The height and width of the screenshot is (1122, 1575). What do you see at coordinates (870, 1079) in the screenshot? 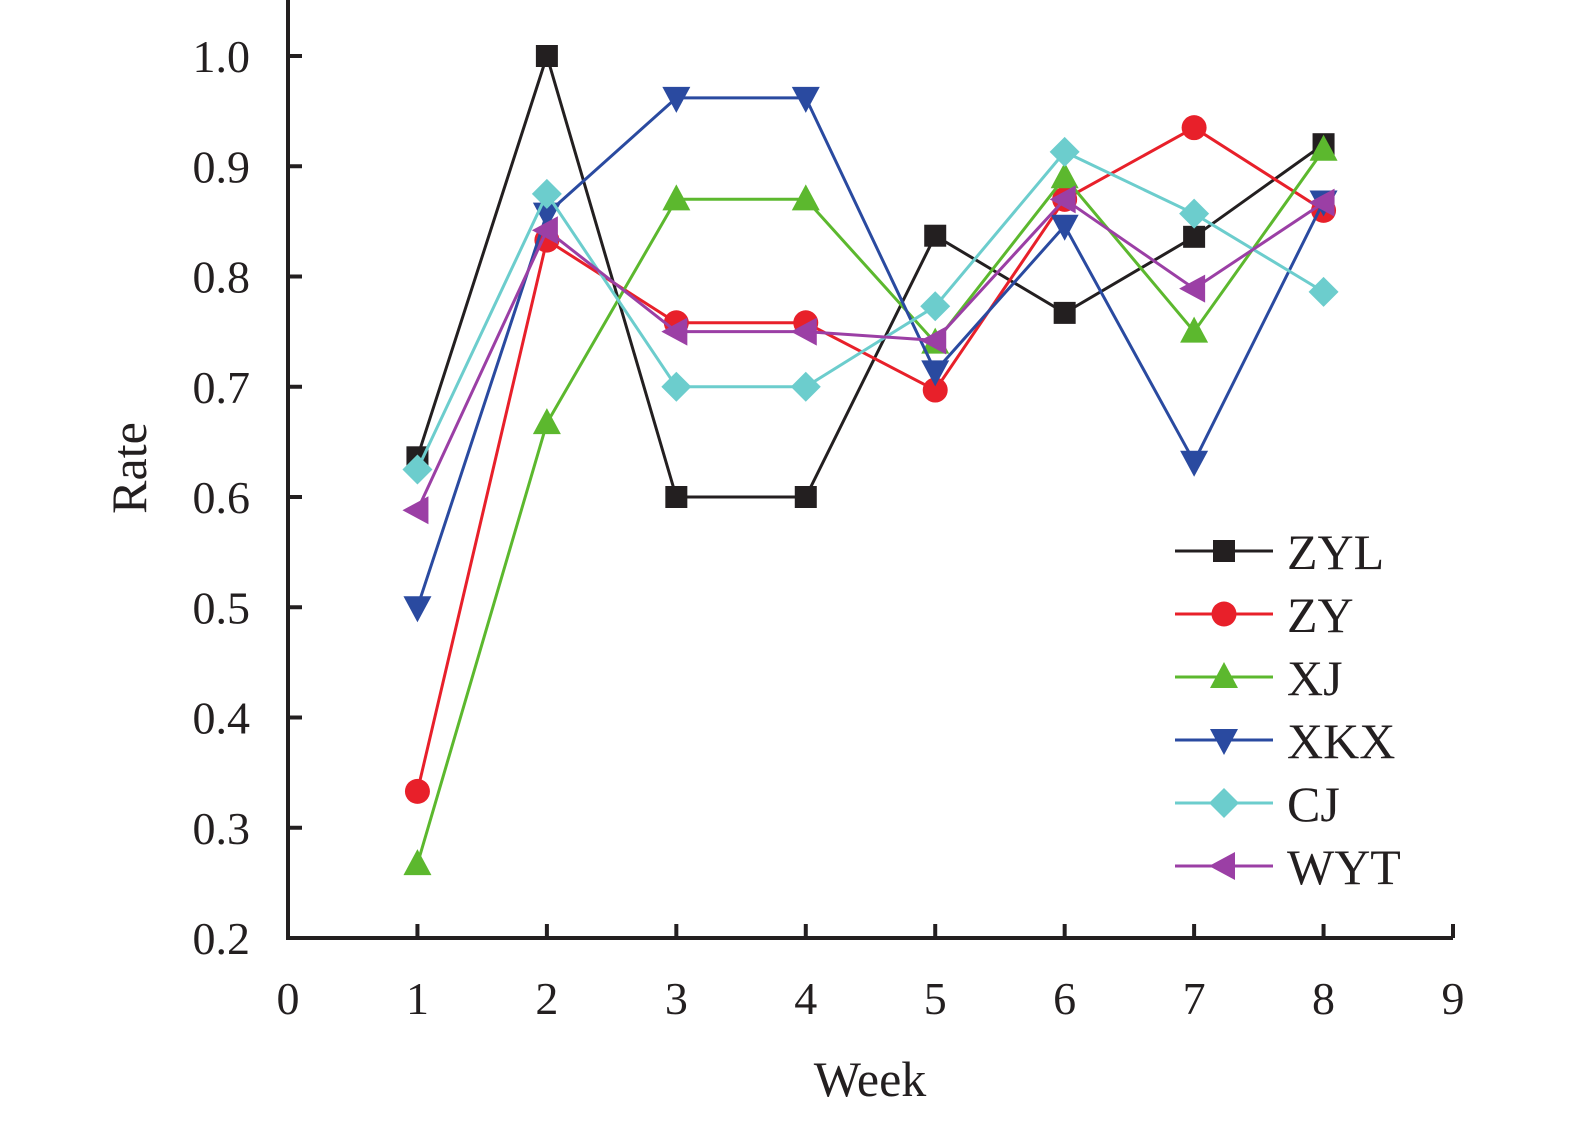
I see `x-axis-title: Week` at bounding box center [870, 1079].